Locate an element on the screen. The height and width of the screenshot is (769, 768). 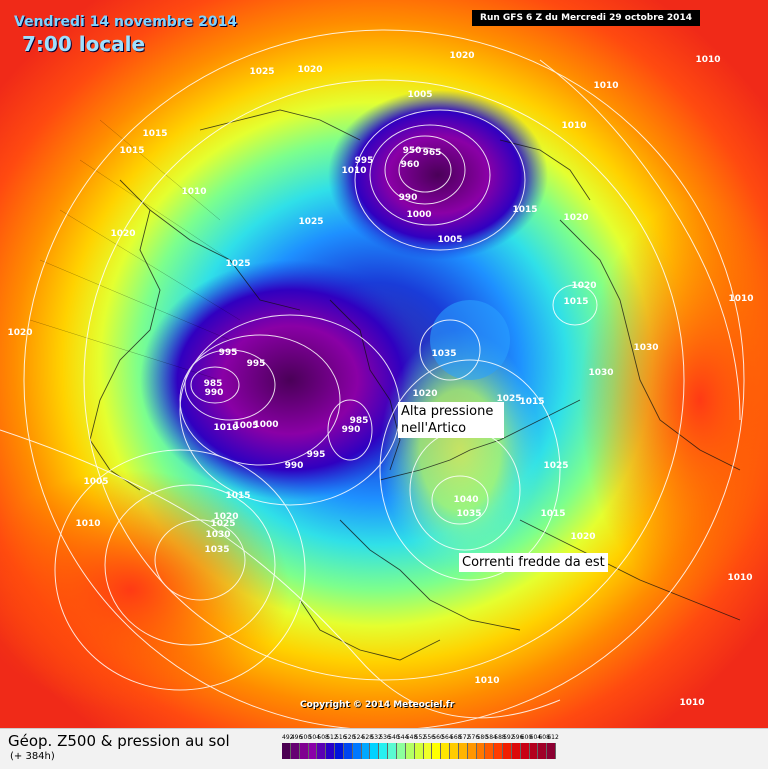
scale-value: 552 is located at coordinates (420, 737).